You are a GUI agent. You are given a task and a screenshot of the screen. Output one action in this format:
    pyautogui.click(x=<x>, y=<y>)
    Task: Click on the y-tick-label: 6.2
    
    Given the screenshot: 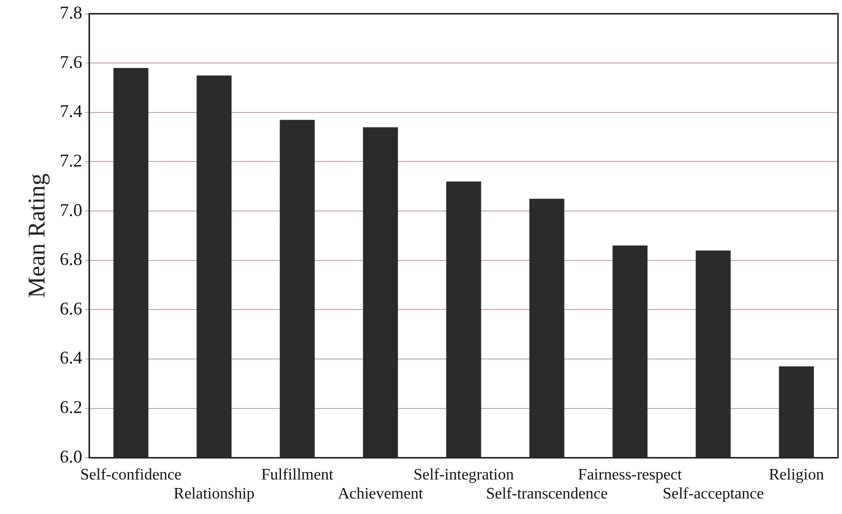 What is the action you would take?
    pyautogui.click(x=71, y=407)
    